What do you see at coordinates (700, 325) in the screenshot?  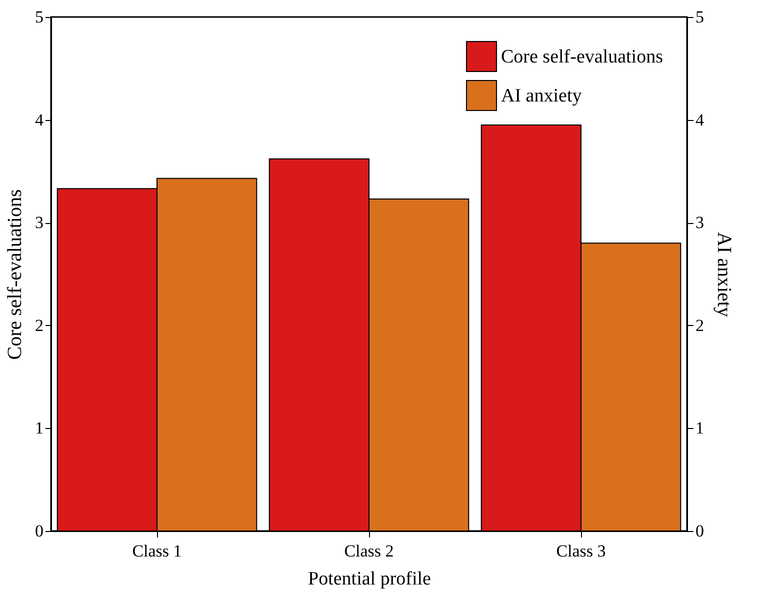 I see `y2-tick-label: 2` at bounding box center [700, 325].